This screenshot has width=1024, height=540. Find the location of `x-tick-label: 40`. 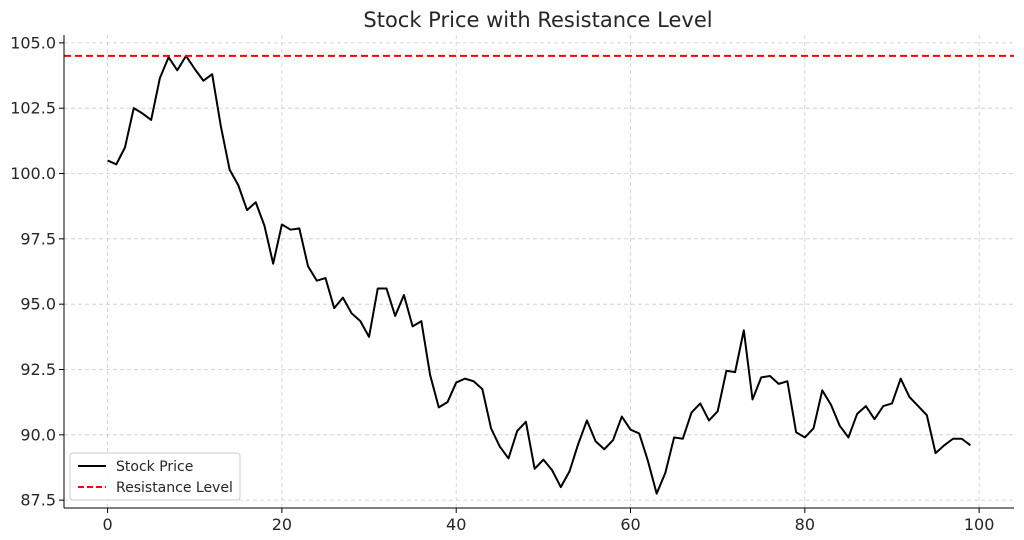

x-tick-label: 40 is located at coordinates (456, 524).